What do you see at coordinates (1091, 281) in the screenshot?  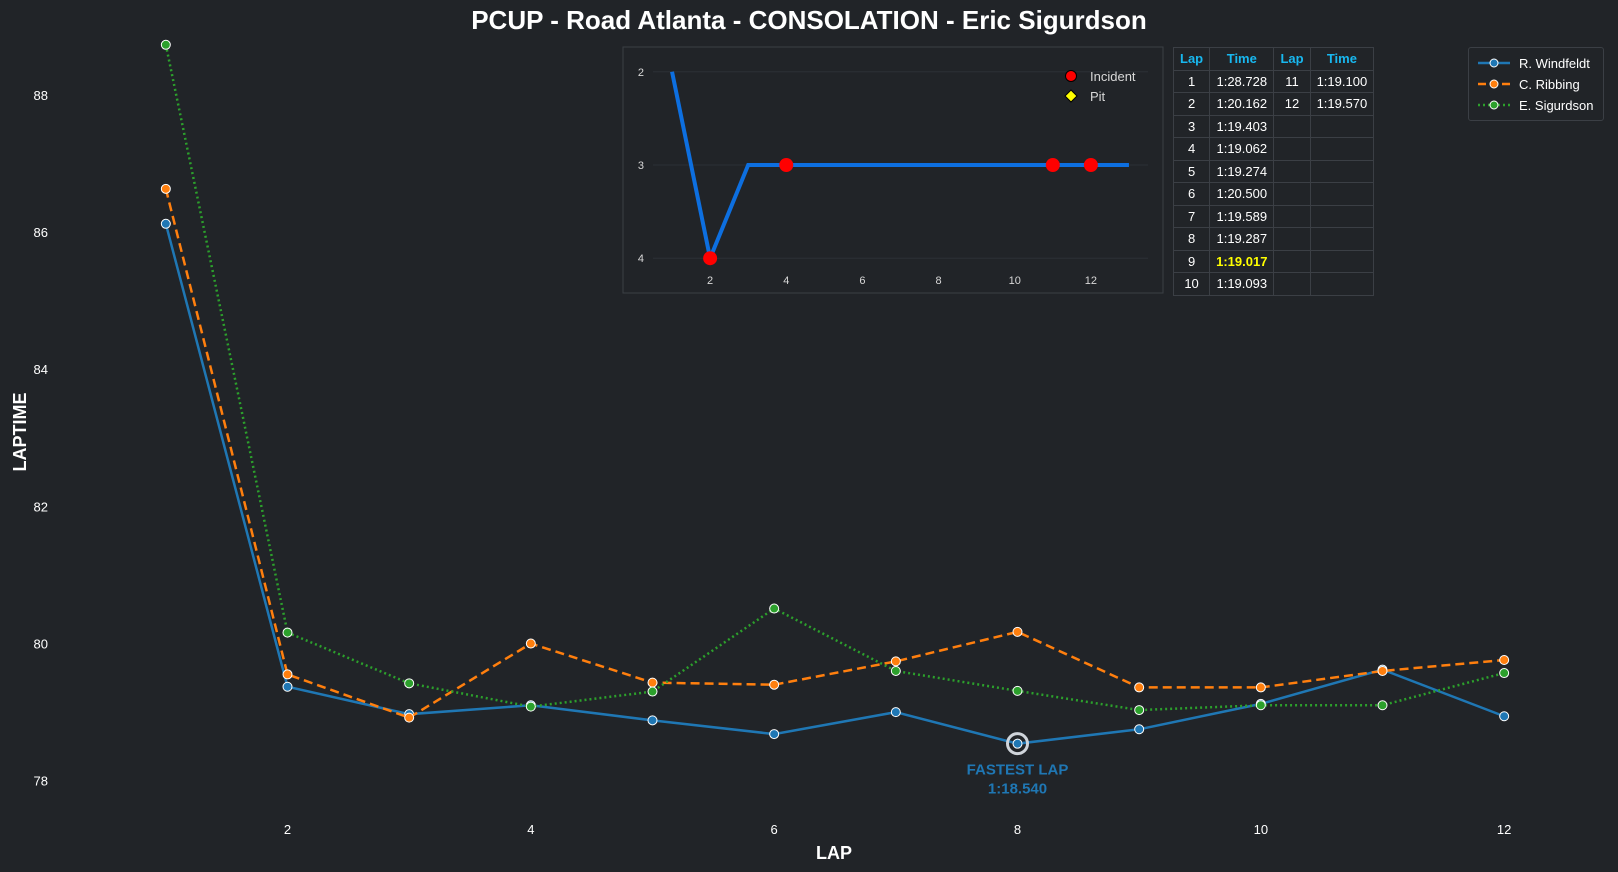 I see `inset-x-tick-label: 12` at bounding box center [1091, 281].